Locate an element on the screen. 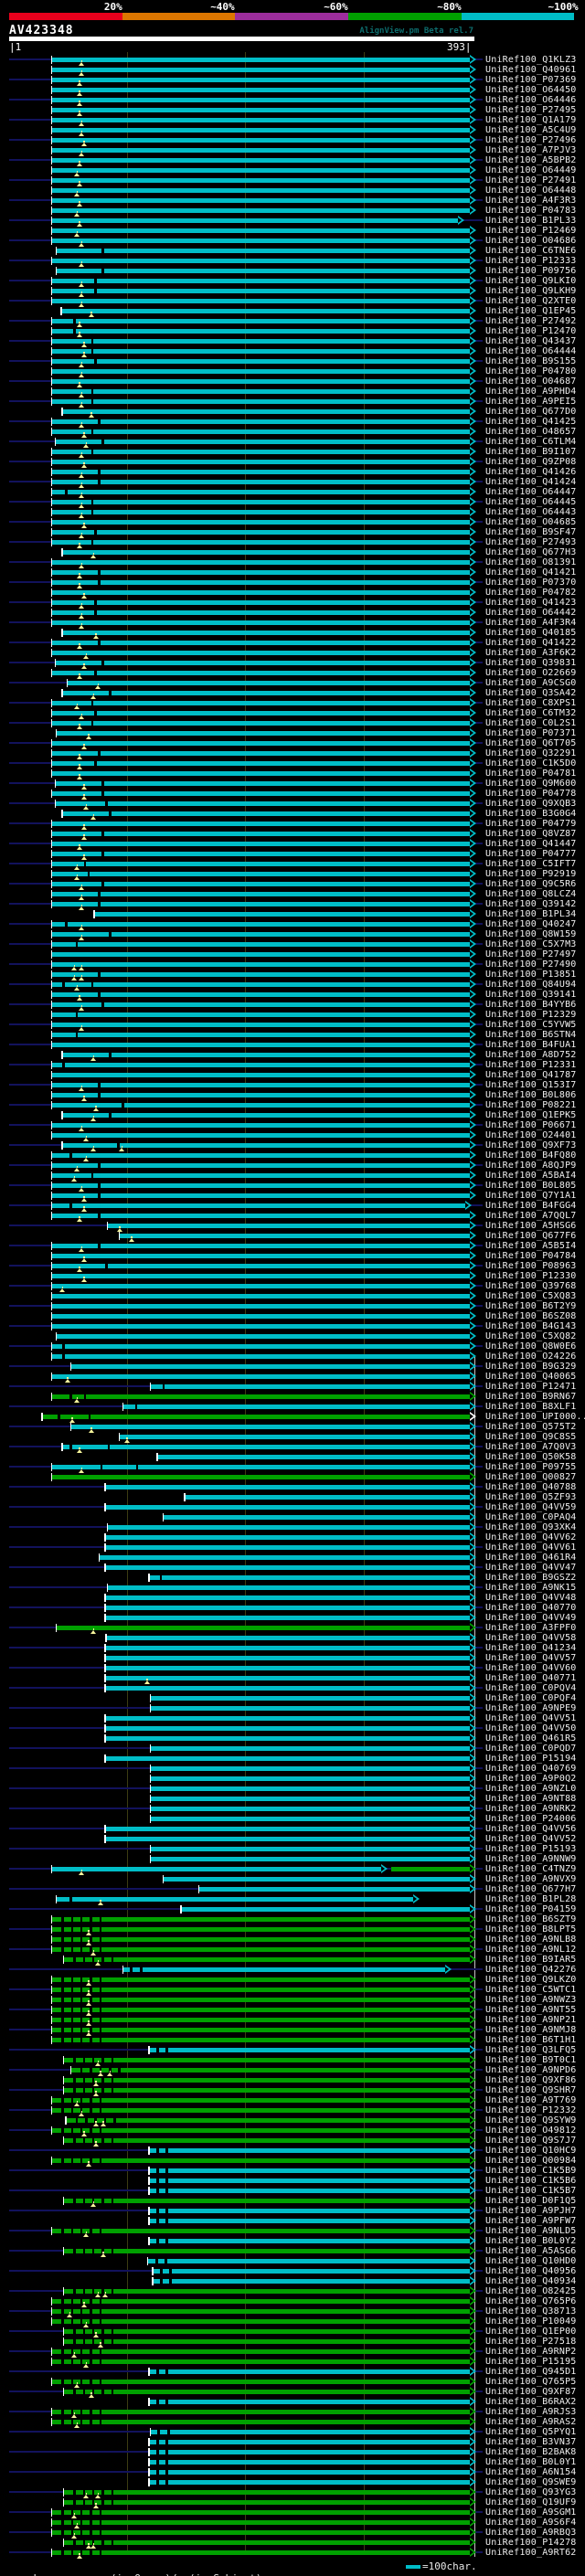  hit-row: UniRef100_Q4VV61 is located at coordinates (293, 1547).